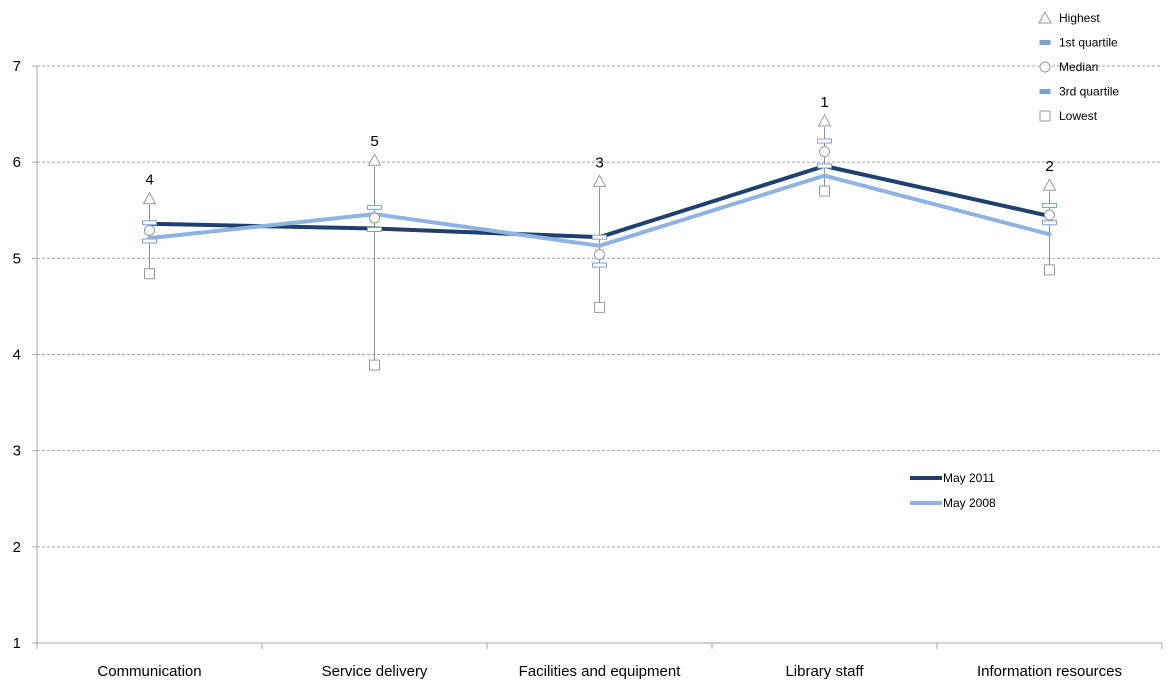 The width and height of the screenshot is (1168, 680). I want to click on x-tick-label: Communication, so click(149, 671).